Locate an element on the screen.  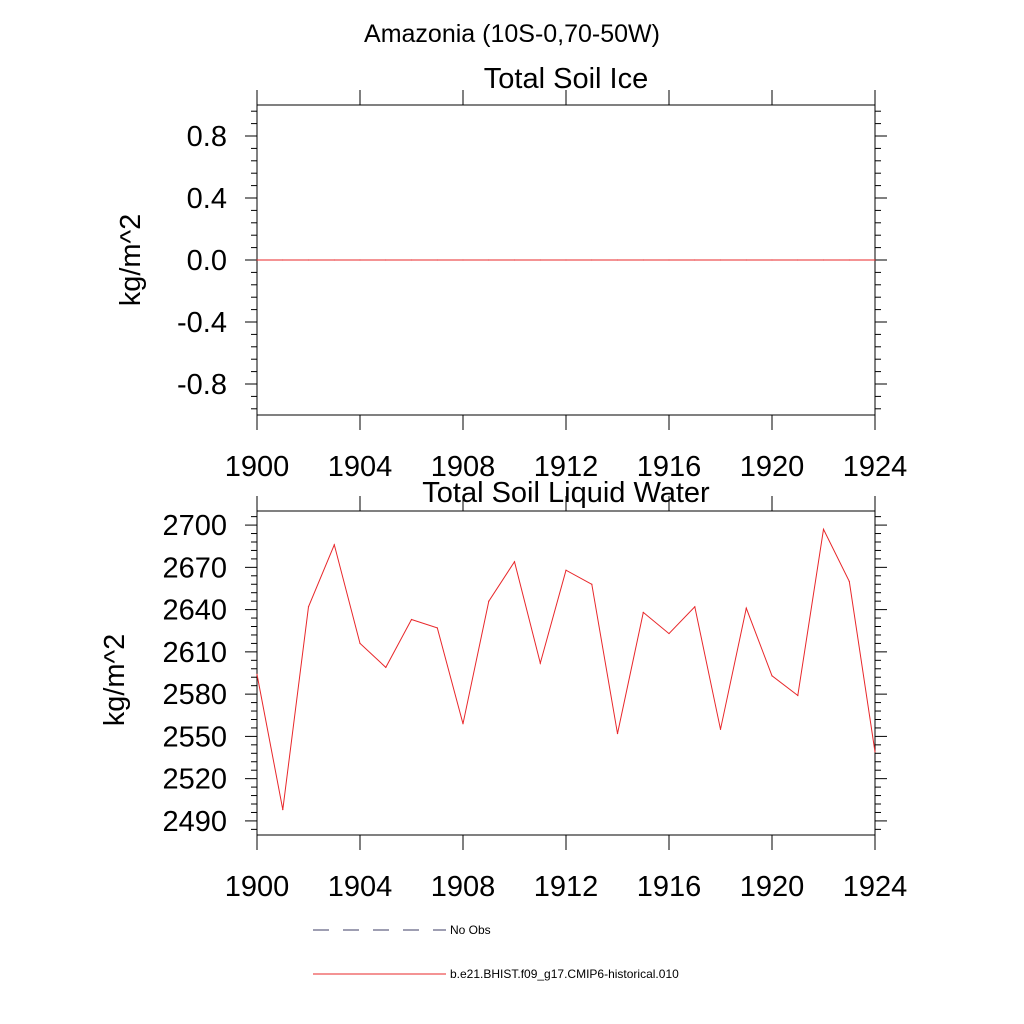
y-tick-label: 2580 is located at coordinates (194, 695).